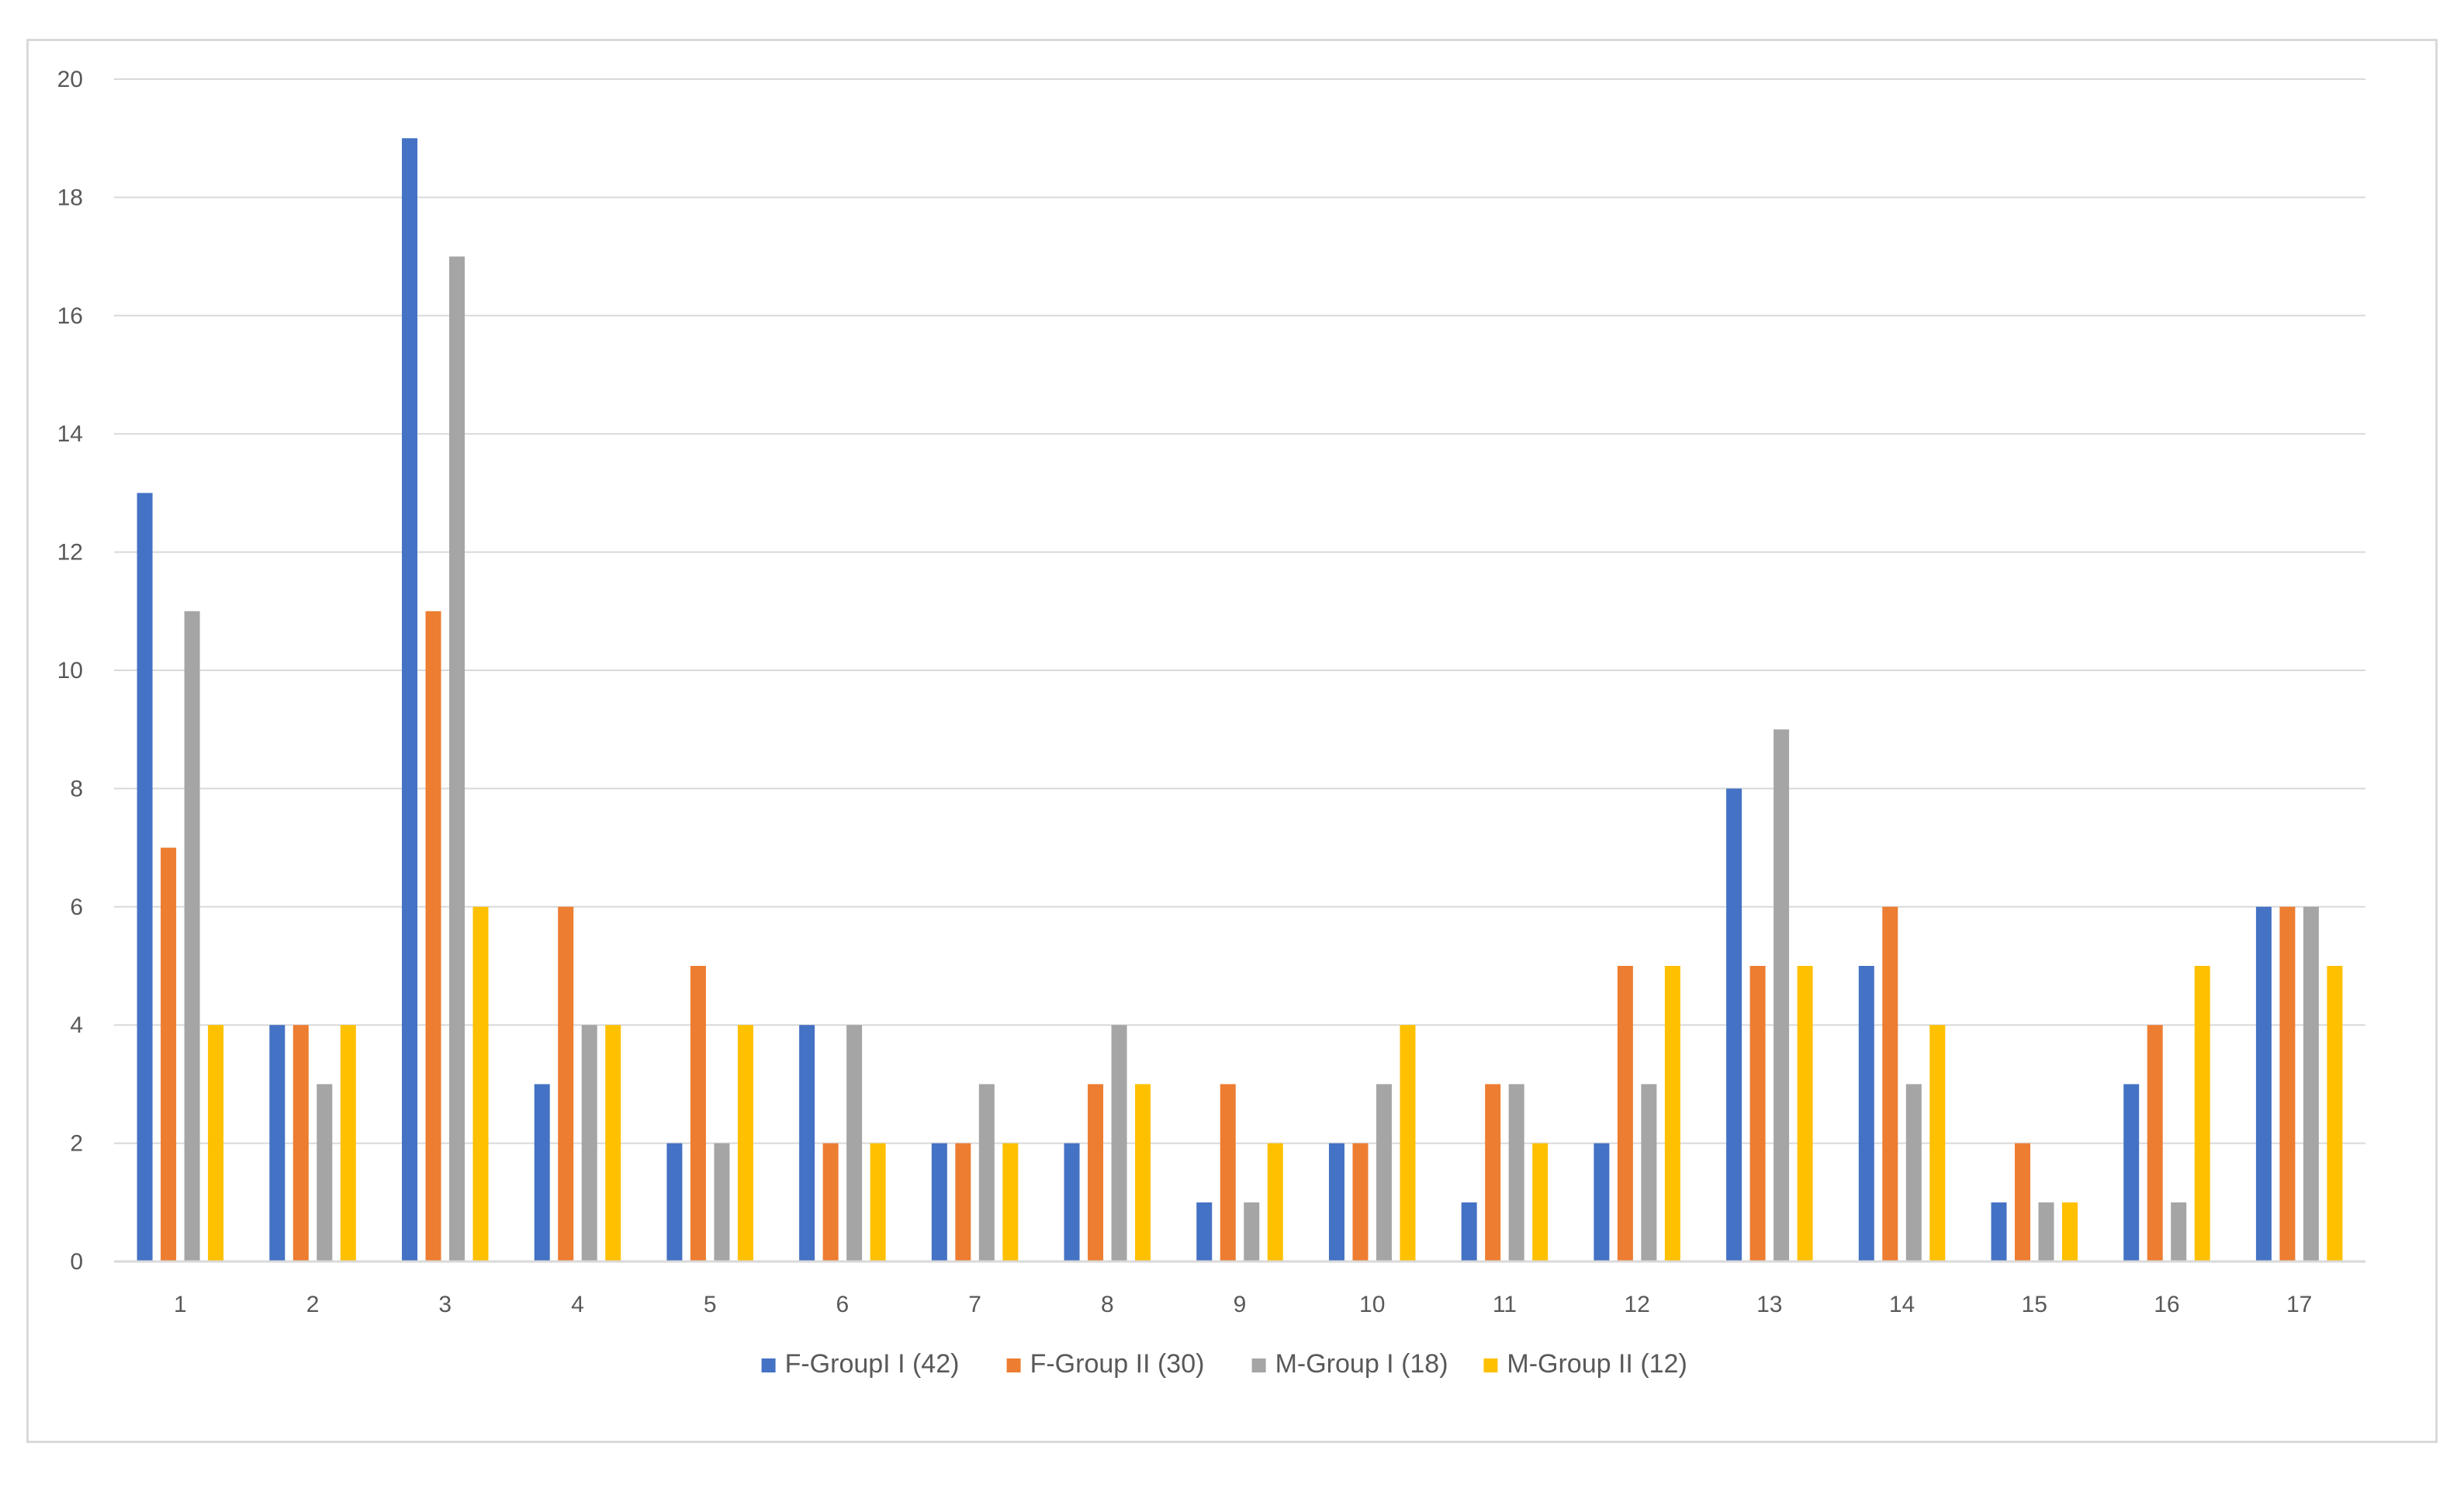  I want to click on legend-item: F-Group II (30), so click(1105, 1364).